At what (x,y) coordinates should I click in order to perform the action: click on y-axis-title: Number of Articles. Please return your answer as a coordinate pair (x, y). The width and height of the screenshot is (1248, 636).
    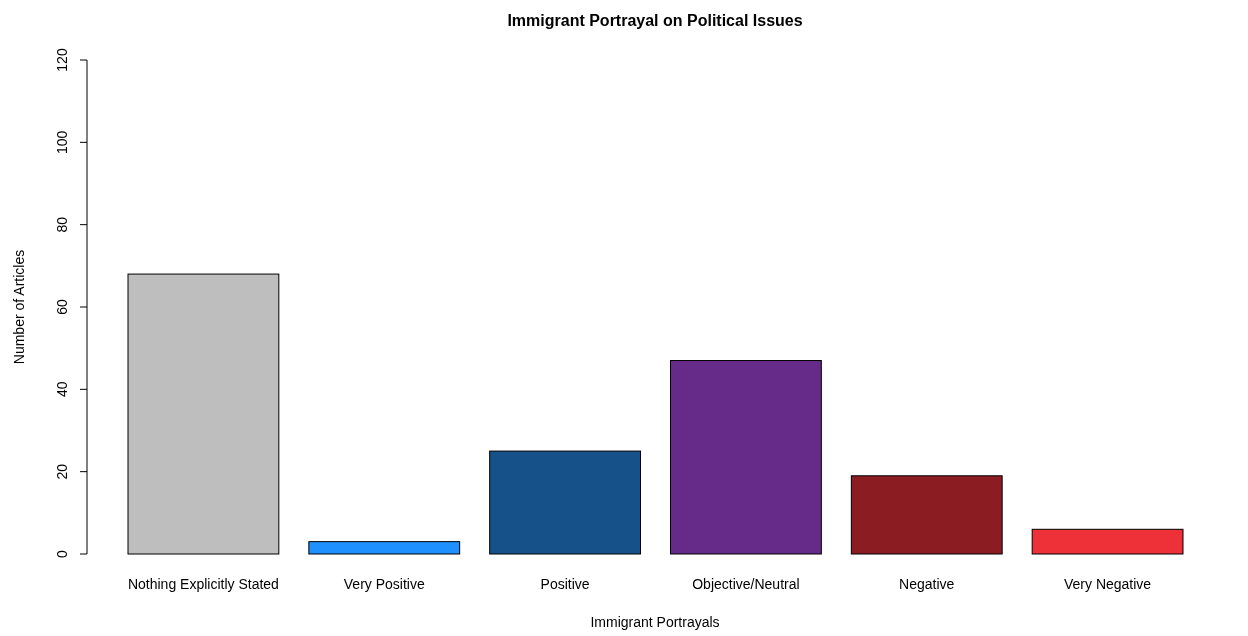
    Looking at the image, I should click on (19, 307).